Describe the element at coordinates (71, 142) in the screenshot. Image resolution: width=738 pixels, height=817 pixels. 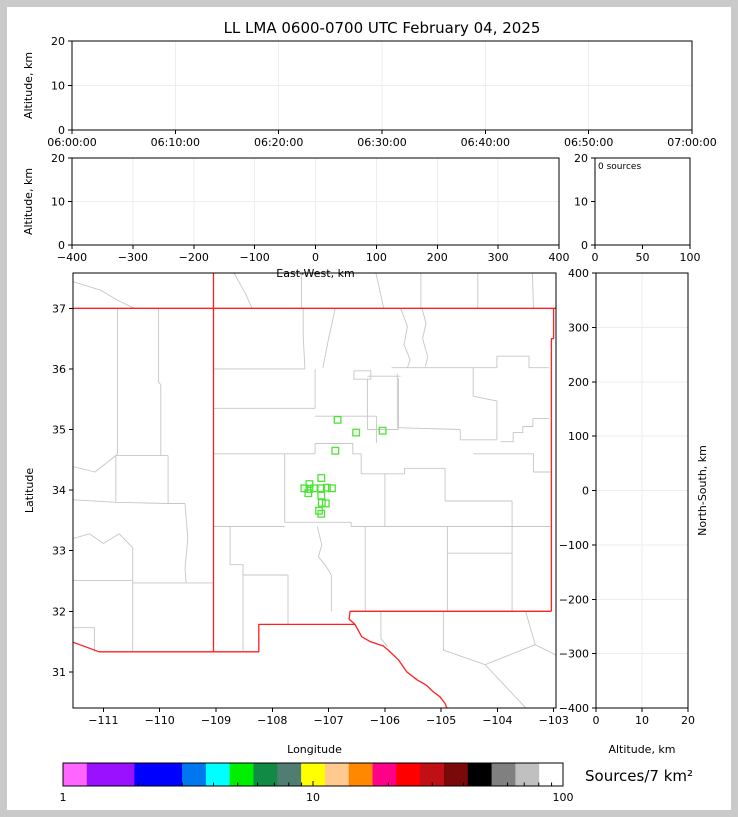
I see `x-tick-label: 06:00:00` at that location.